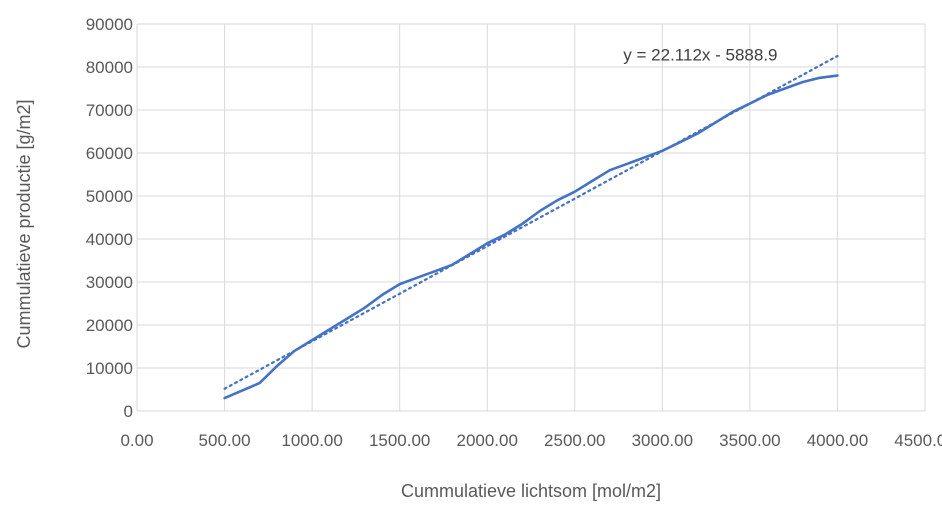  Describe the element at coordinates (700, 55) in the screenshot. I see `trendline-equation: y = 22.112x - 5888.9` at that location.